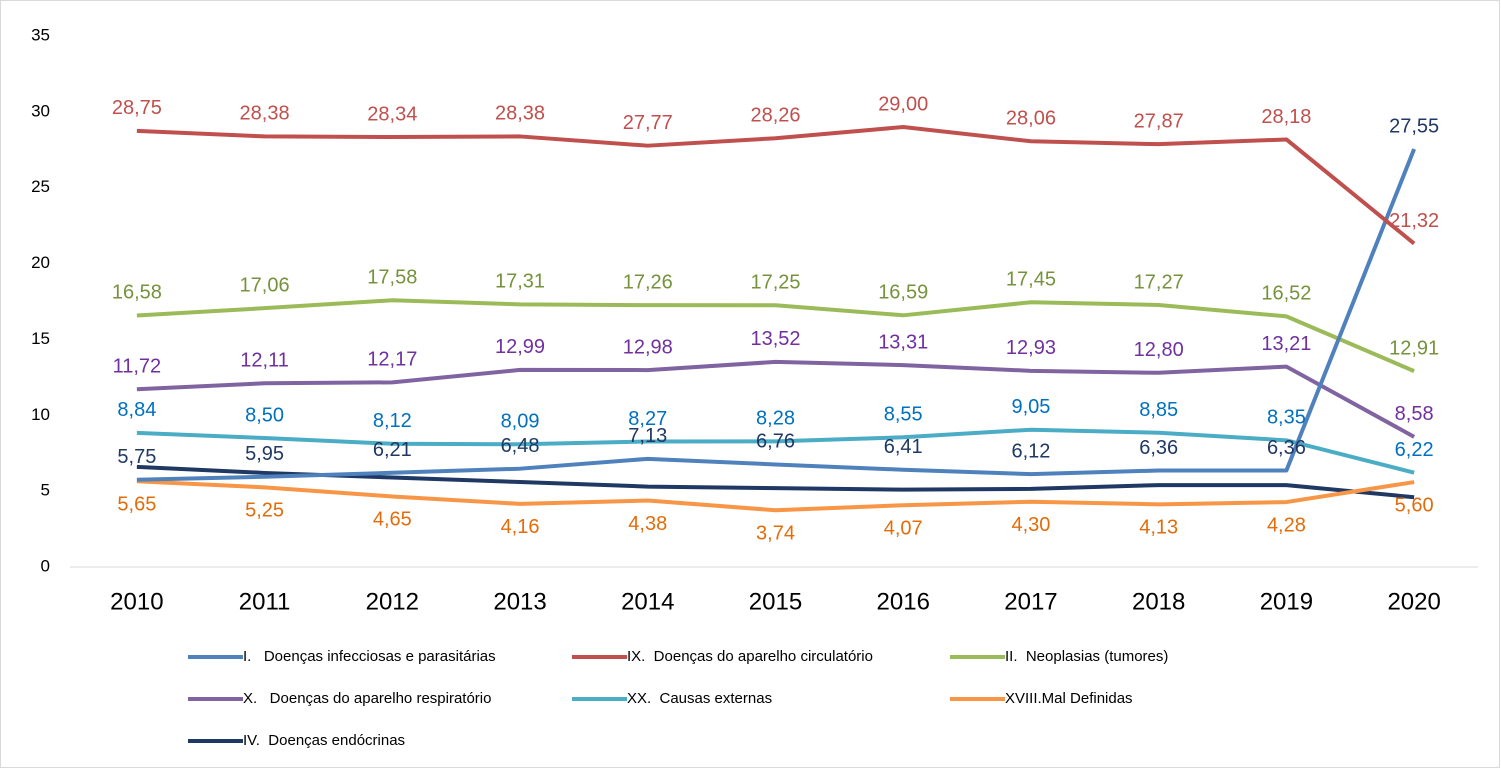 The image size is (1501, 769). What do you see at coordinates (775, 601) in the screenshot?
I see `x-tick-label: 2015` at bounding box center [775, 601].